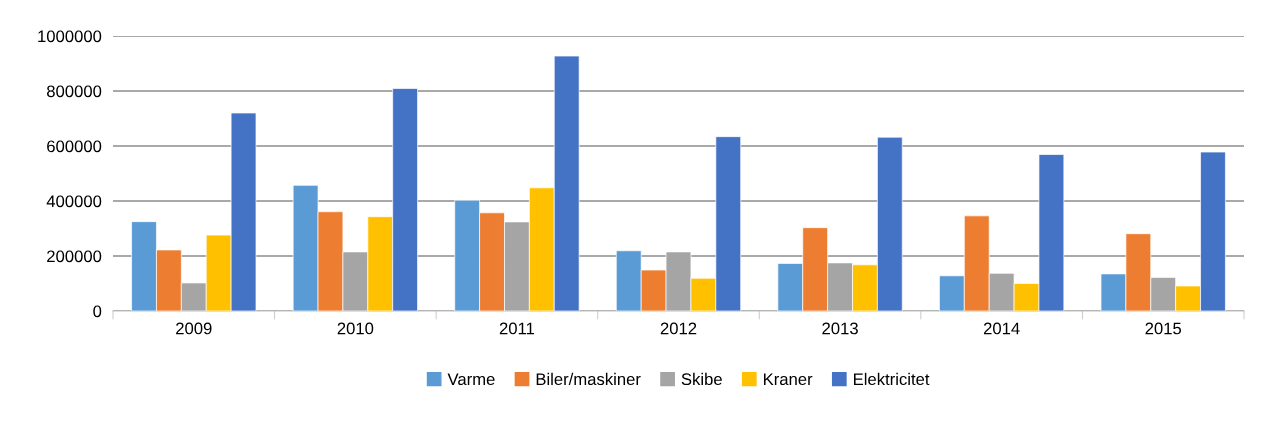 This screenshot has width=1283, height=423. I want to click on x-tick-label: 2011, so click(517, 328).